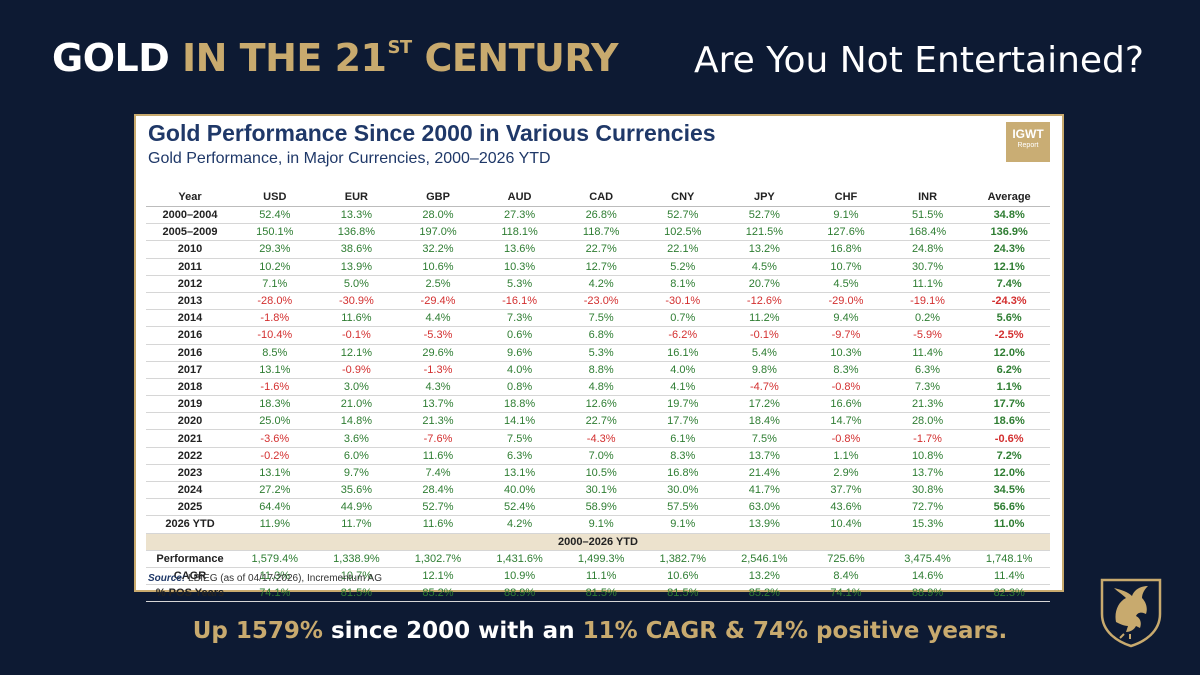 This screenshot has width=1200, height=675. What do you see at coordinates (601, 215) in the screenshot?
I see `value-cell: 26.8%` at bounding box center [601, 215].